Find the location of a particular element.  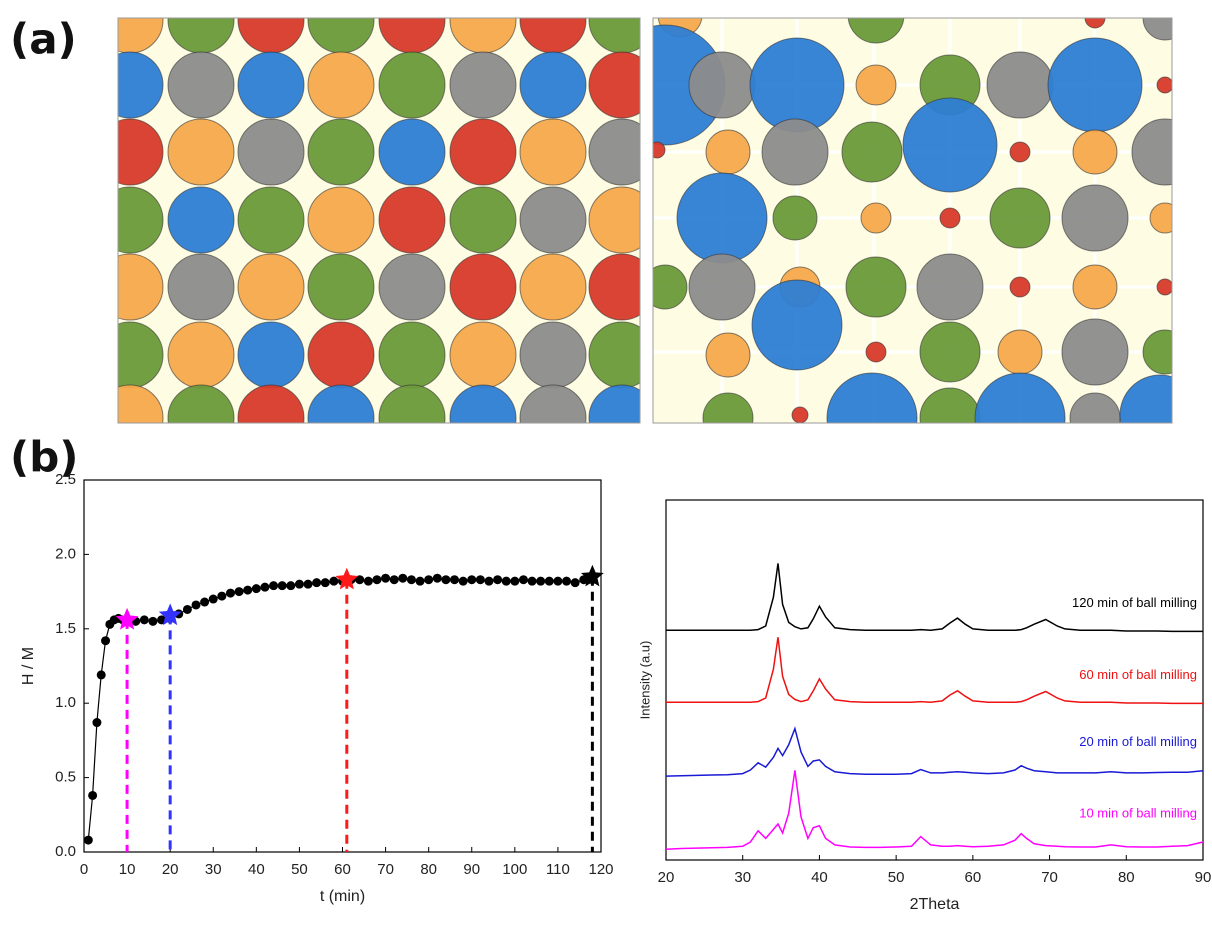

x-tick-label: 70 is located at coordinates (385, 869).